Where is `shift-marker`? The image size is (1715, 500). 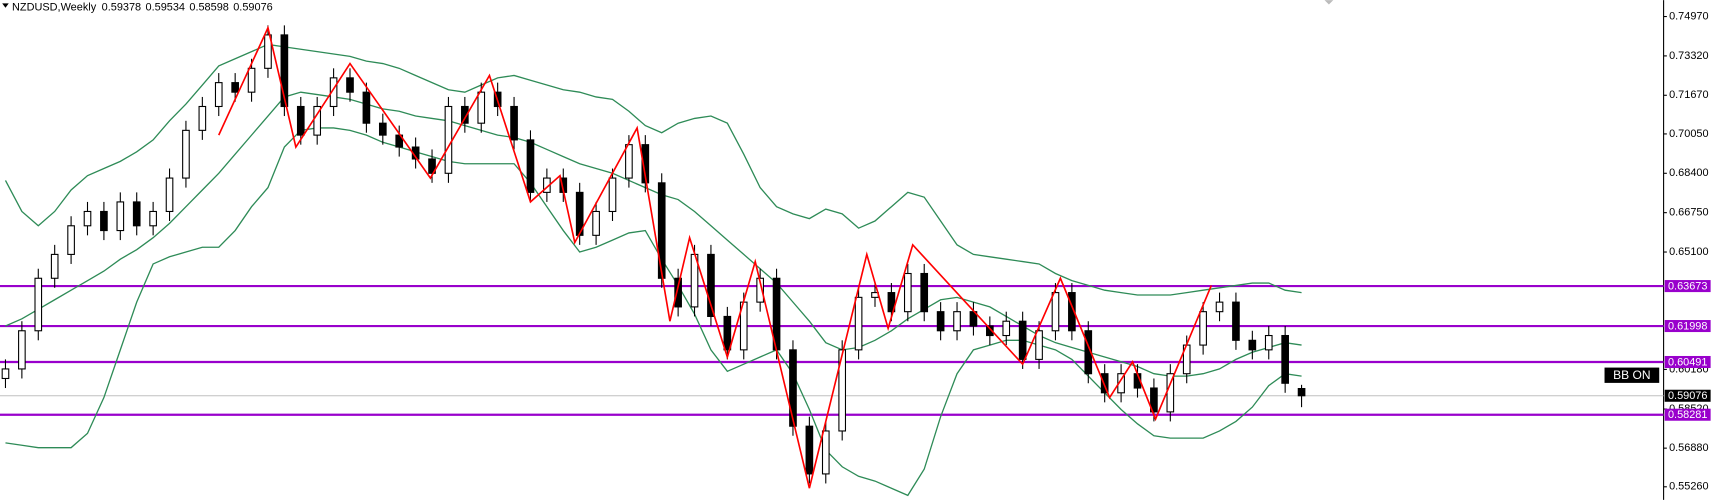
shift-marker is located at coordinates (1329, 2).